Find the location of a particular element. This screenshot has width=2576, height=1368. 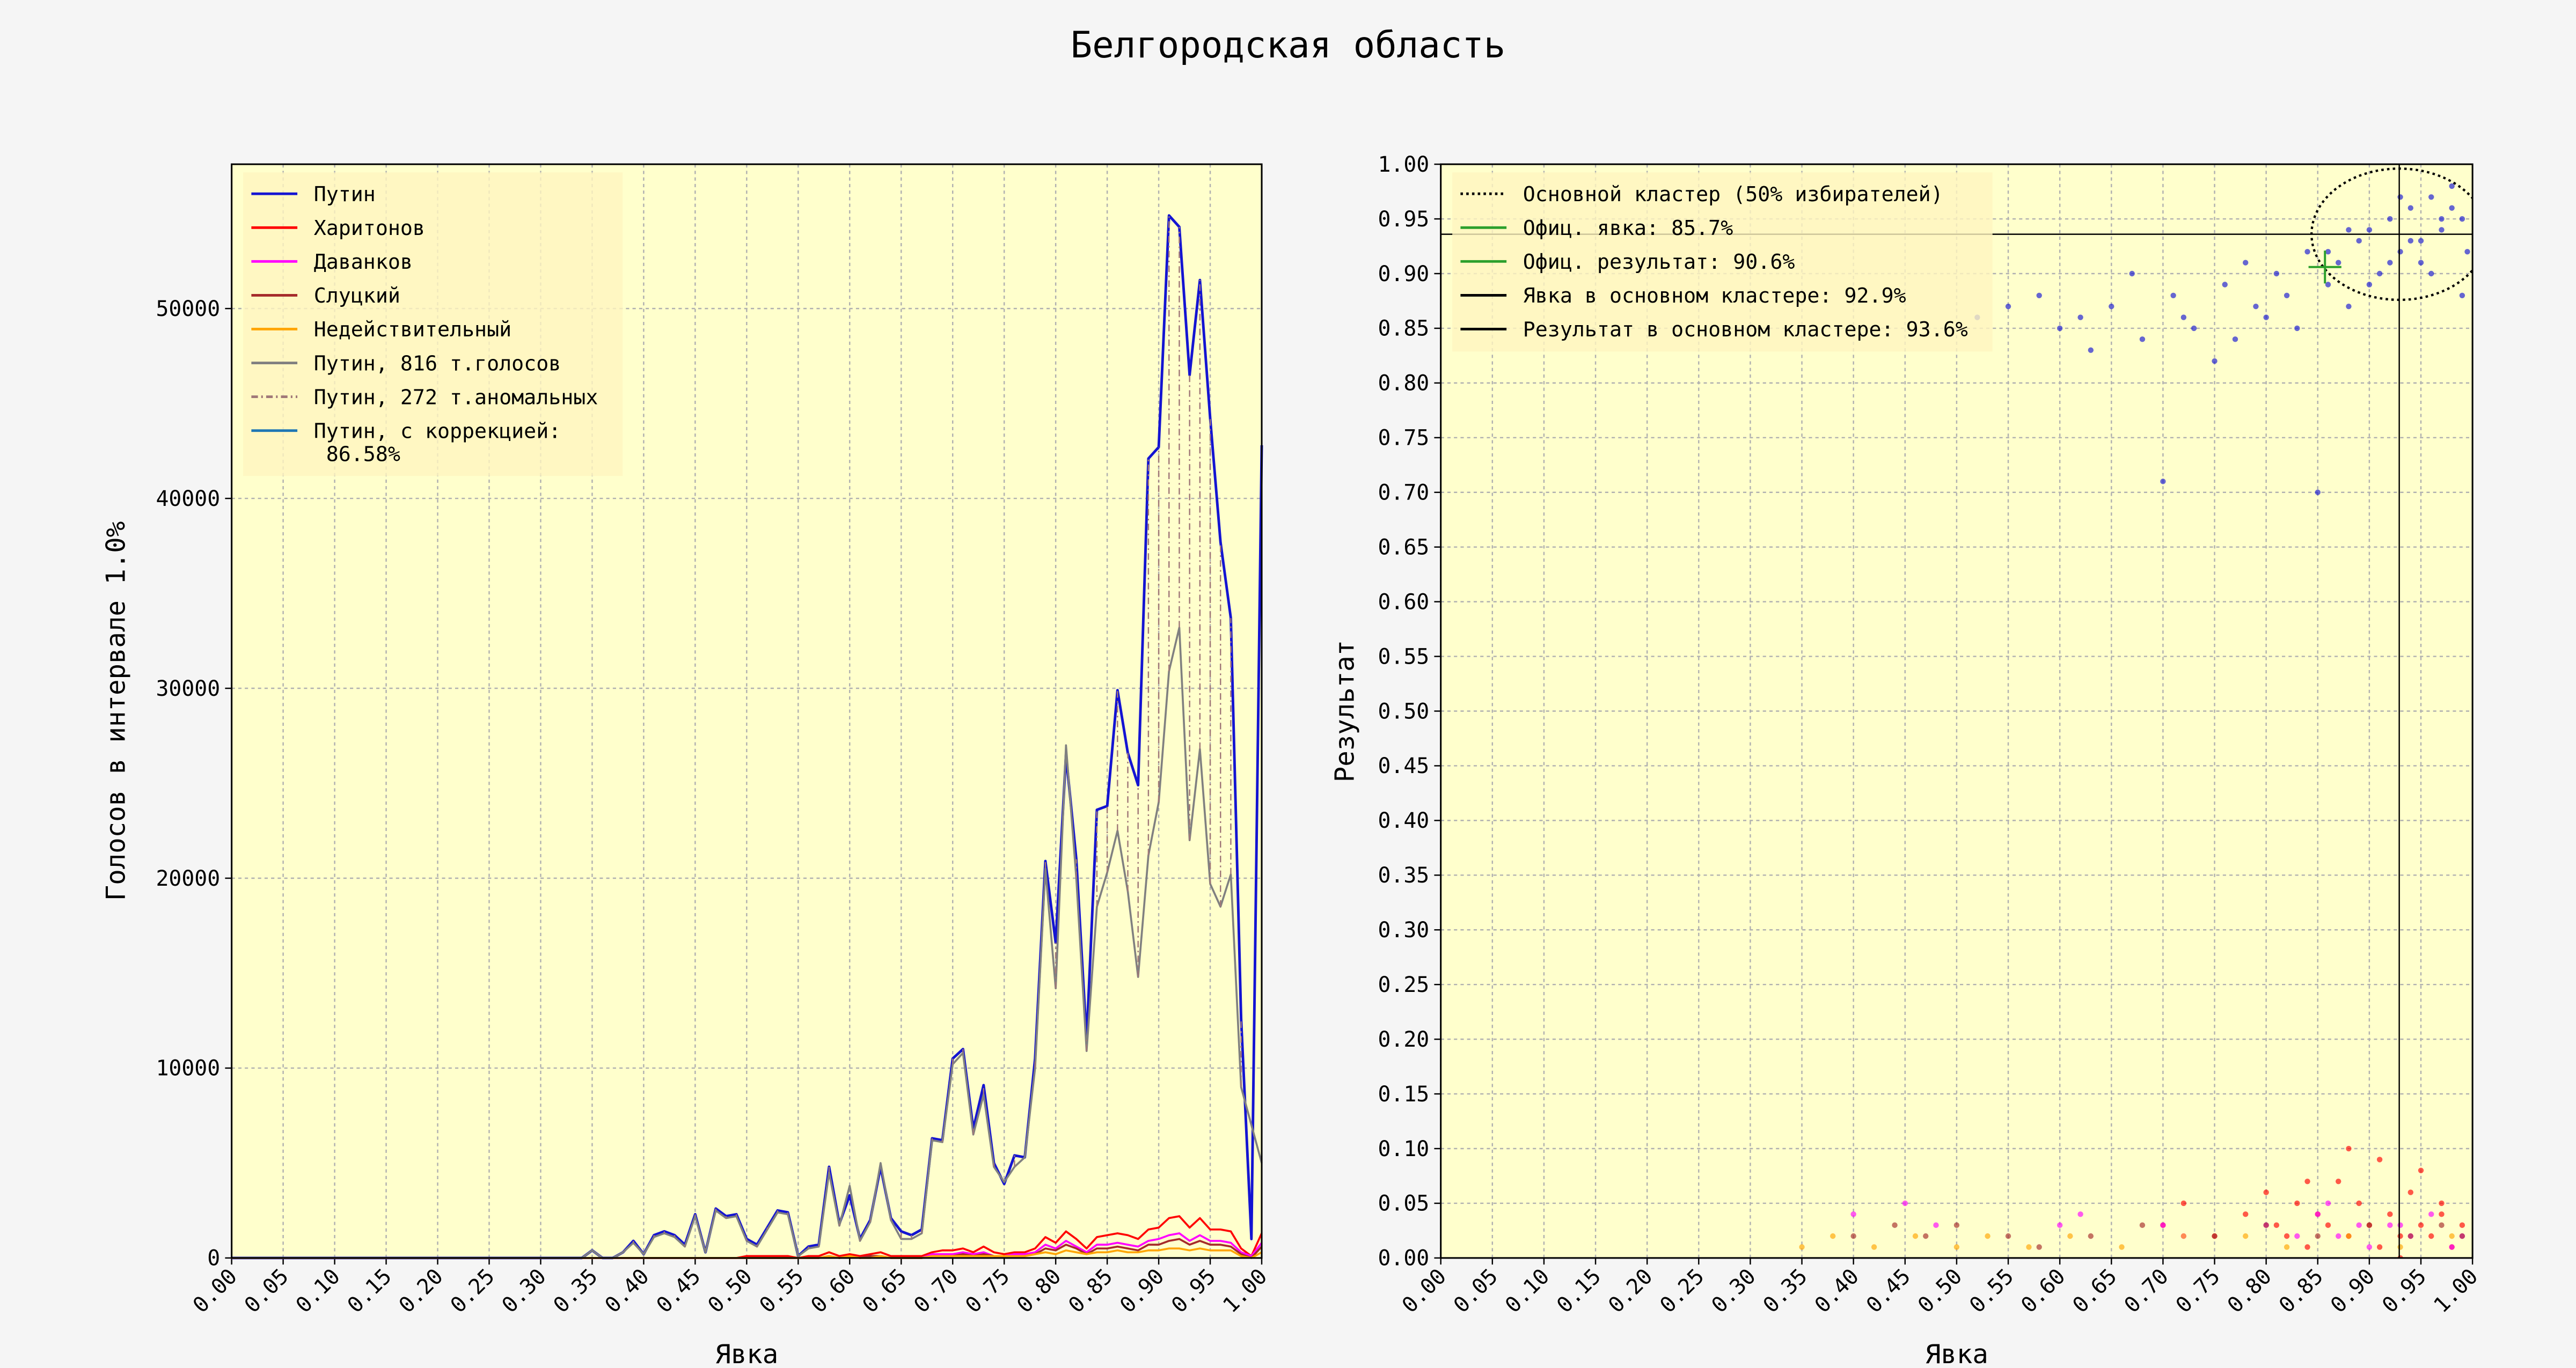

x-tick-label: 0.25 is located at coordinates (1682, 1291).